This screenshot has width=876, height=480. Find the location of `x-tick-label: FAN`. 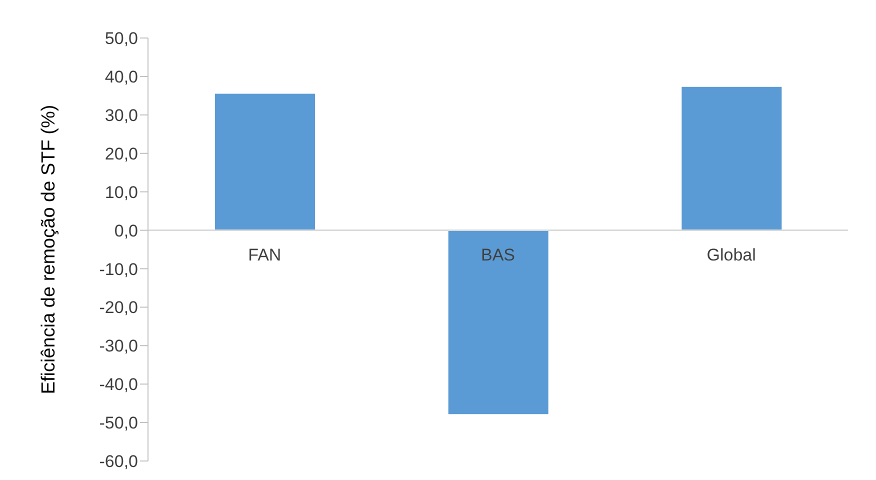

x-tick-label: FAN is located at coordinates (265, 255).